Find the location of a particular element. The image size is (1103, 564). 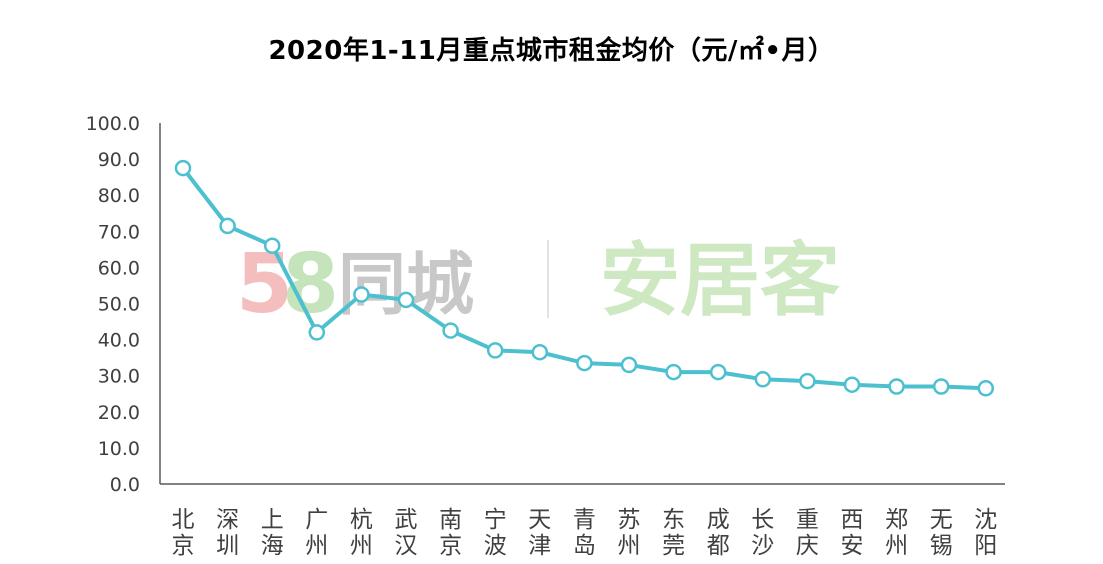

x-category-label: 无锡 is located at coordinates (941, 533).